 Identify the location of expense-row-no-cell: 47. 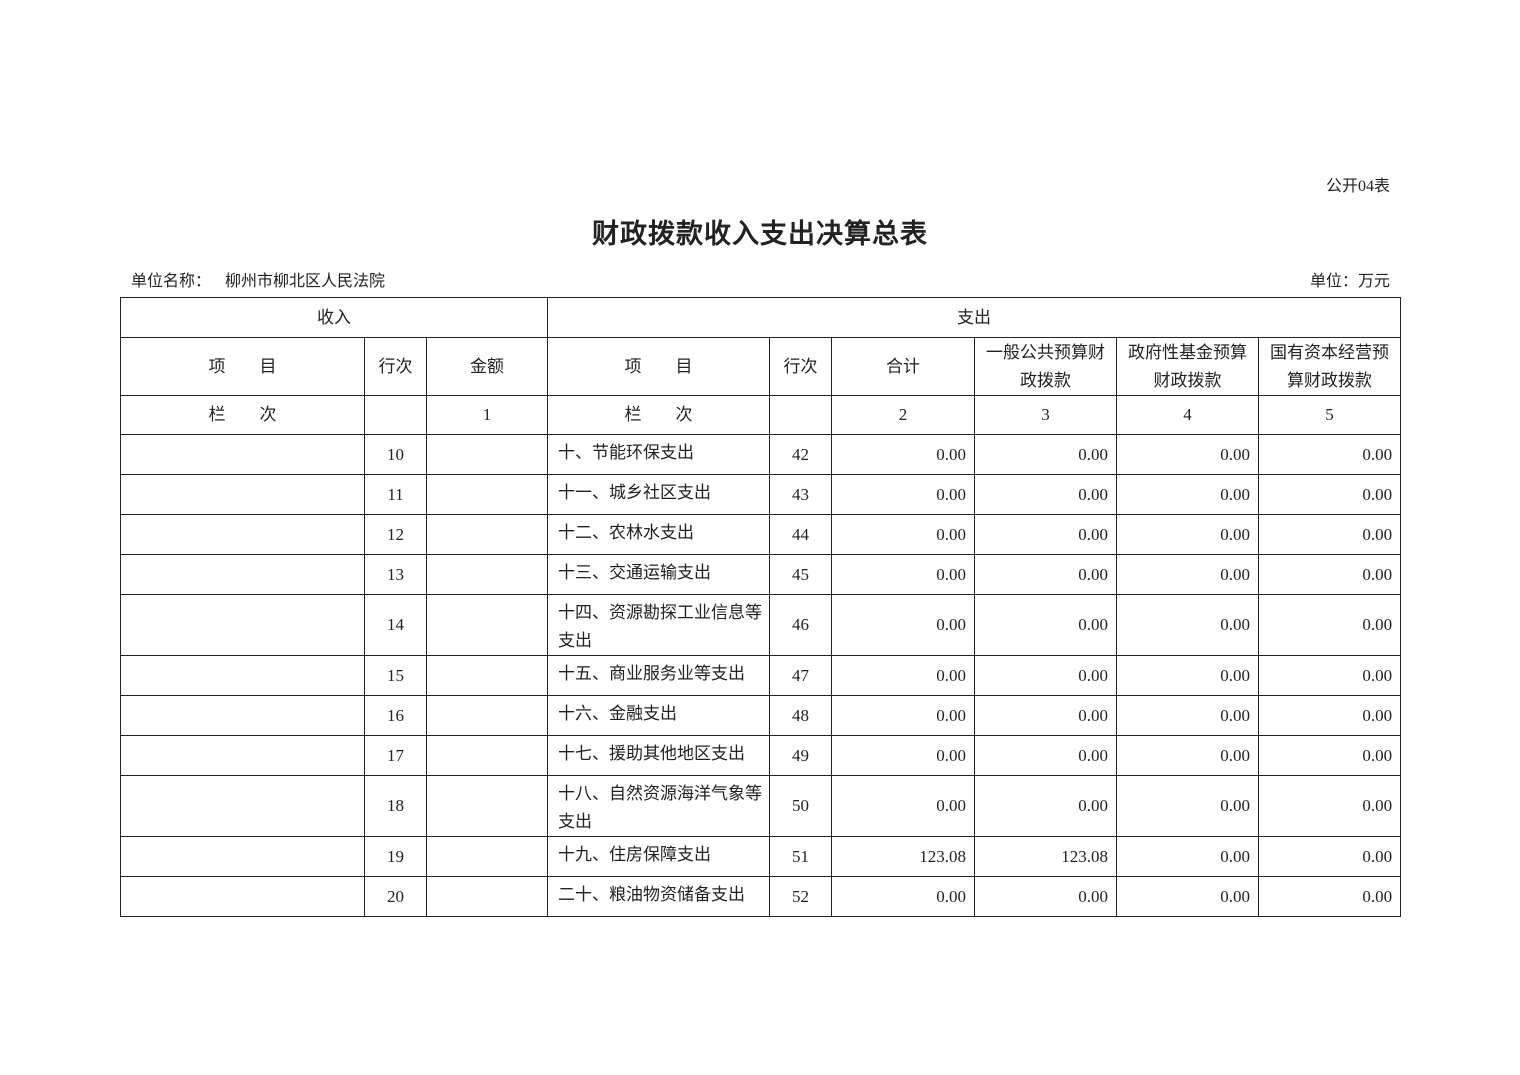
(801, 675).